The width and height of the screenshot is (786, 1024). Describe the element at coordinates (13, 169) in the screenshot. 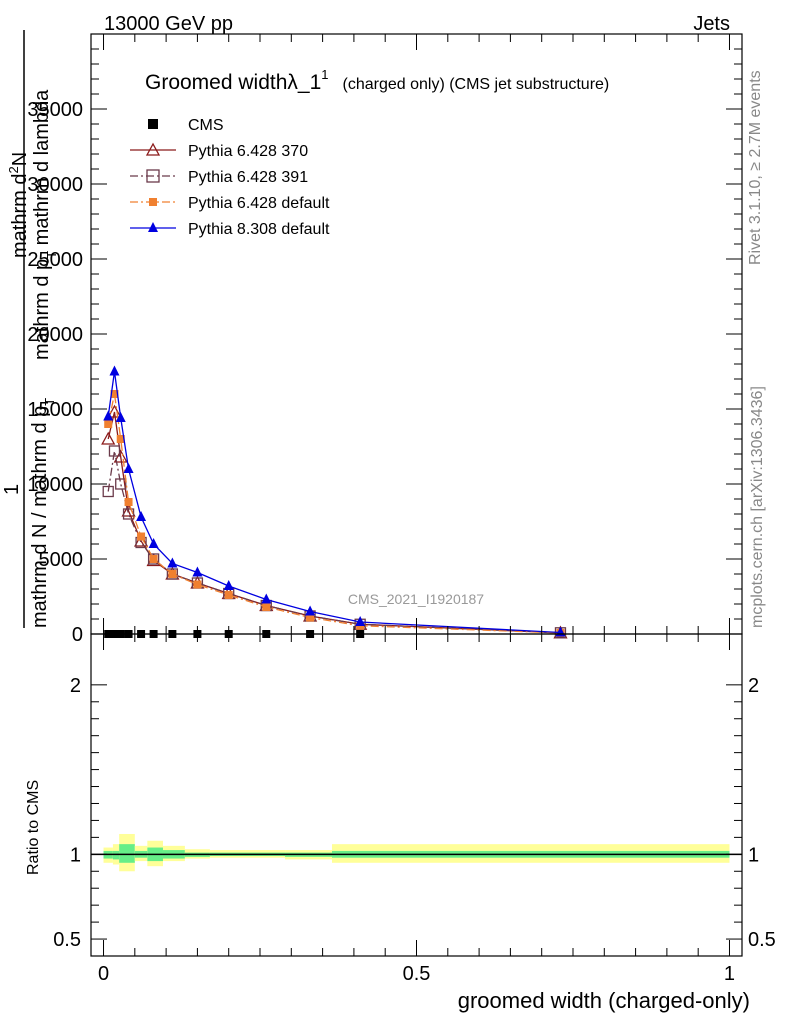

I see `ylabel-numer1-sup: 2` at that location.